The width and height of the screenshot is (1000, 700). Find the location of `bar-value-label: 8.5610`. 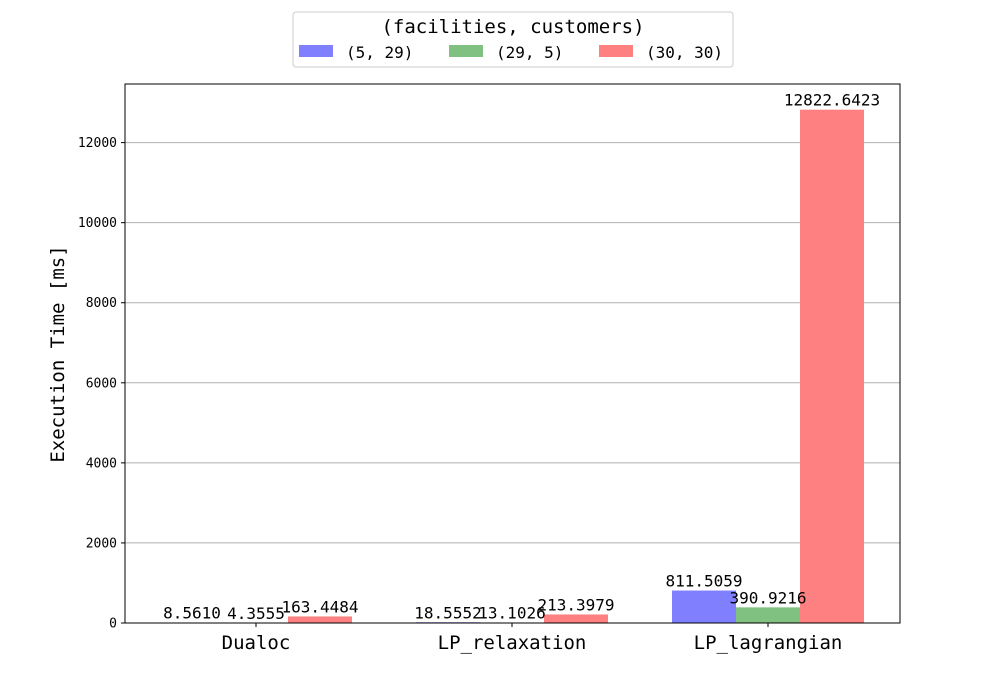

bar-value-label: 8.5610 is located at coordinates (192, 613).